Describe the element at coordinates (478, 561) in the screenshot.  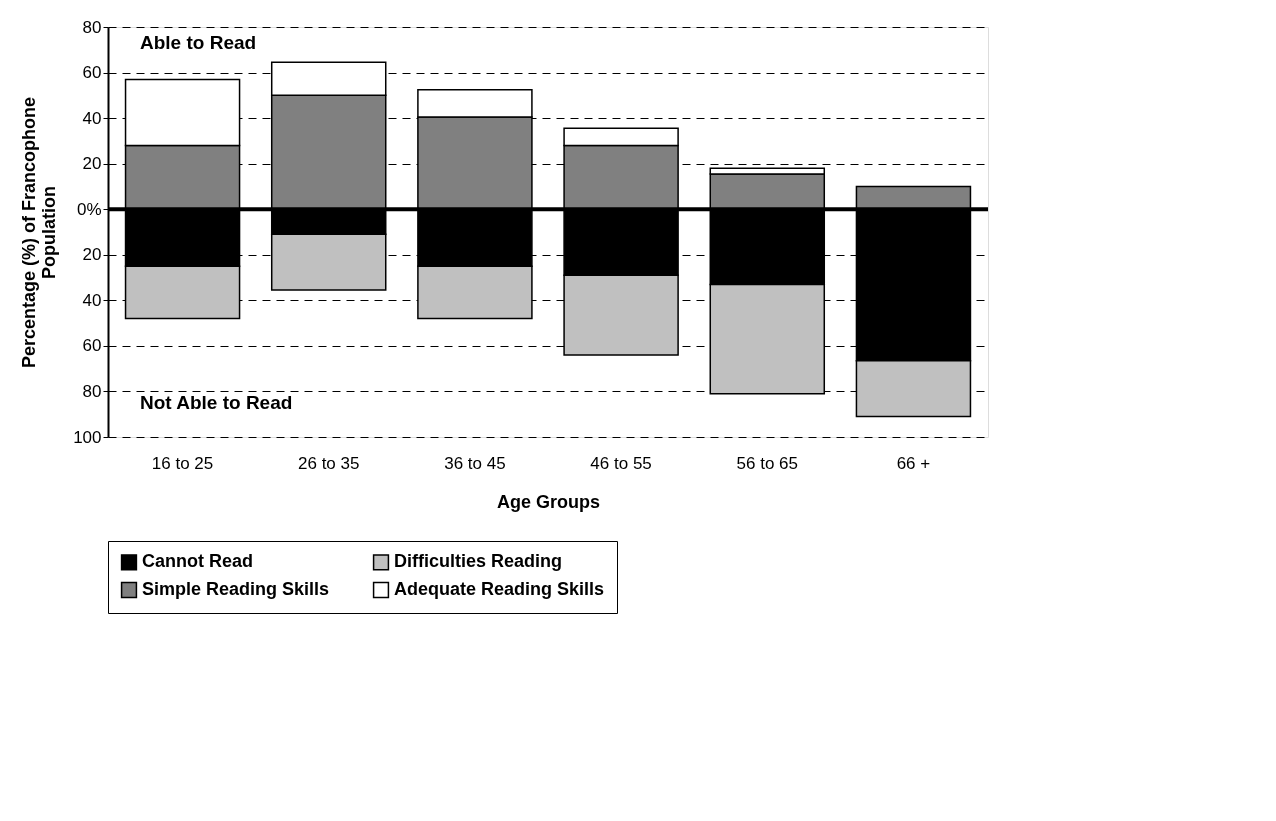
I see `legend-label: Difficulties Reading` at that location.